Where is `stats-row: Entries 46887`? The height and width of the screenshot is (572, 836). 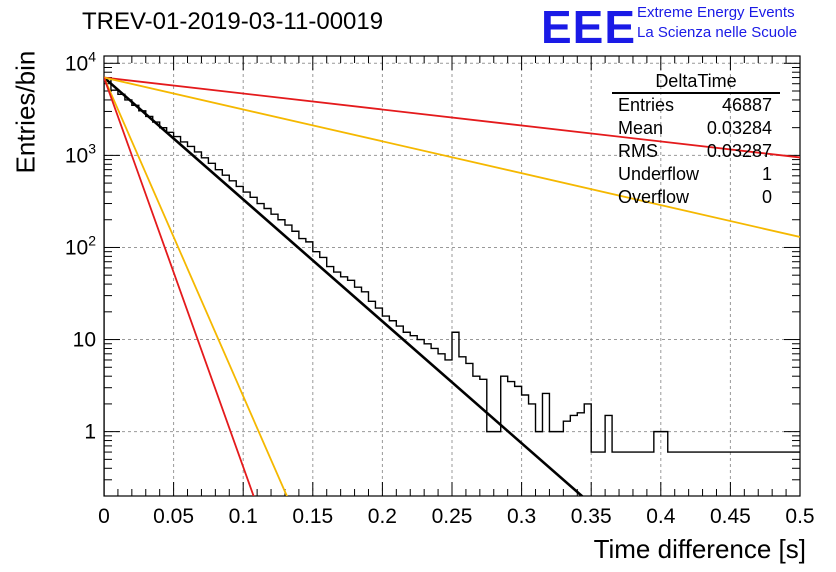
stats-row: Entries 46887 is located at coordinates (696, 105).